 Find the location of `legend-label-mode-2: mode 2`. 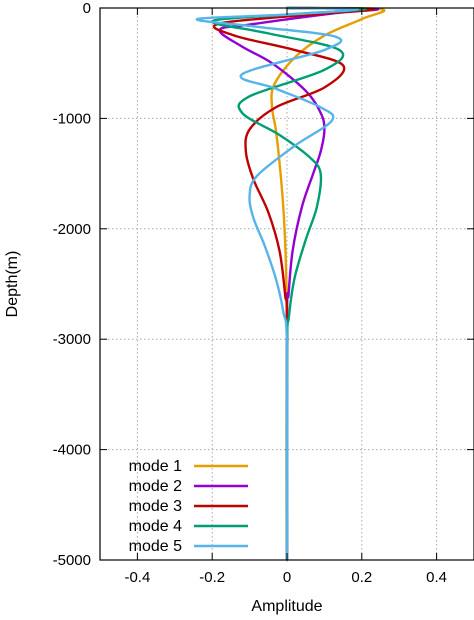

legend-label-mode-2: mode 2 is located at coordinates (155, 486).